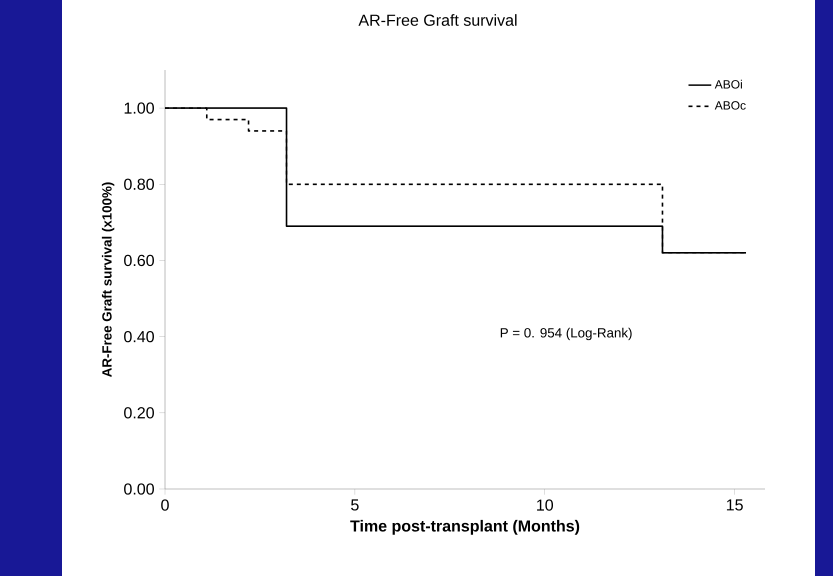  What do you see at coordinates (437, 20) in the screenshot?
I see `chart-title: AR-Free Graft survival` at bounding box center [437, 20].